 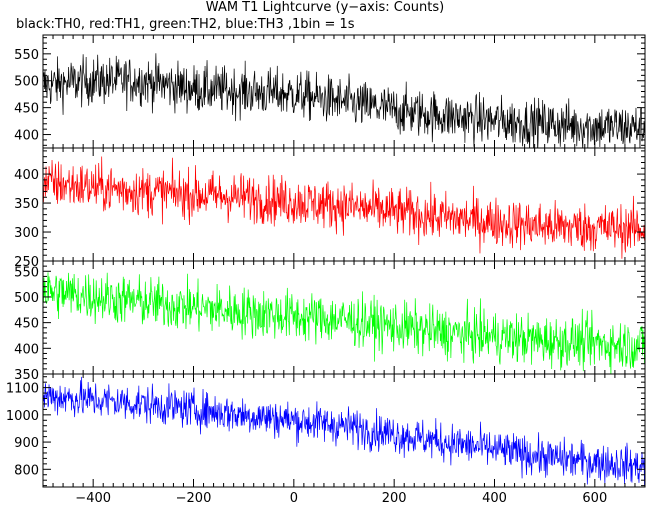 I want to click on x-tick-label: −400, so click(x=93, y=498).